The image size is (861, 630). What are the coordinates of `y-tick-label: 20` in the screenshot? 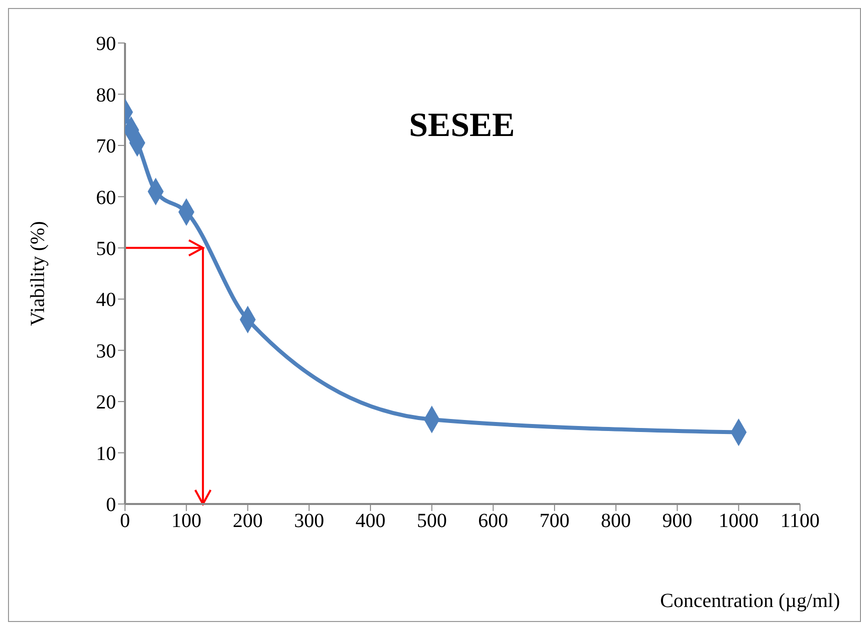 It's located at (106, 403).